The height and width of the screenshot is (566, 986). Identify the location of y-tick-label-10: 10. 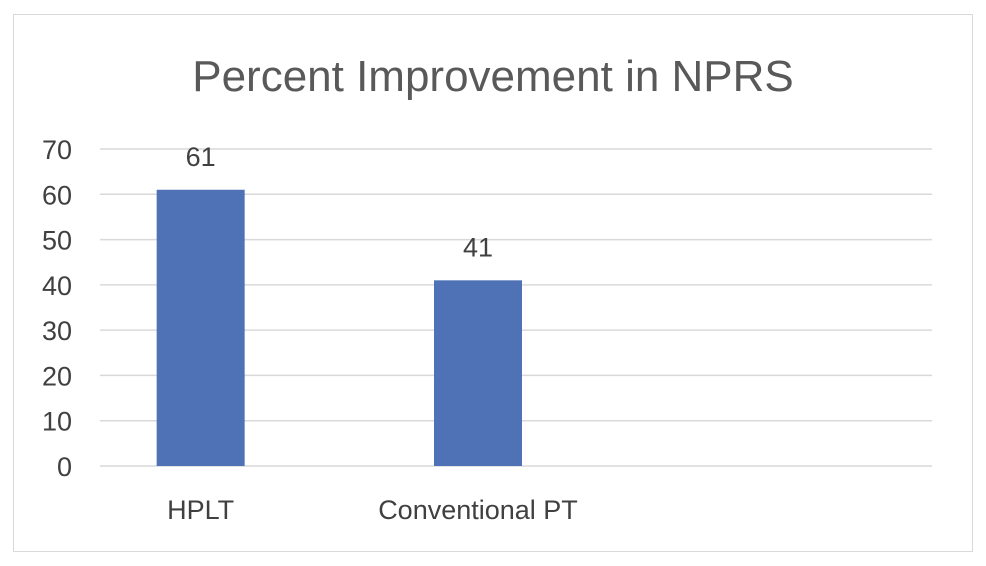
(57, 422).